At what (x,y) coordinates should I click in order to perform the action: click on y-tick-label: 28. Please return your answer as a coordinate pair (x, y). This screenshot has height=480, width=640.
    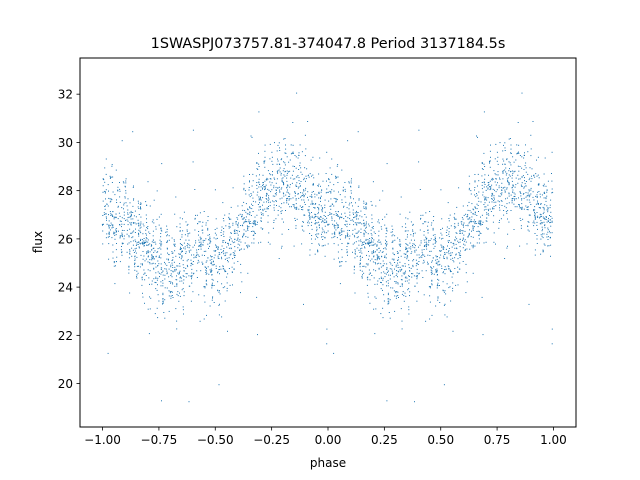
    Looking at the image, I should click on (65, 191).